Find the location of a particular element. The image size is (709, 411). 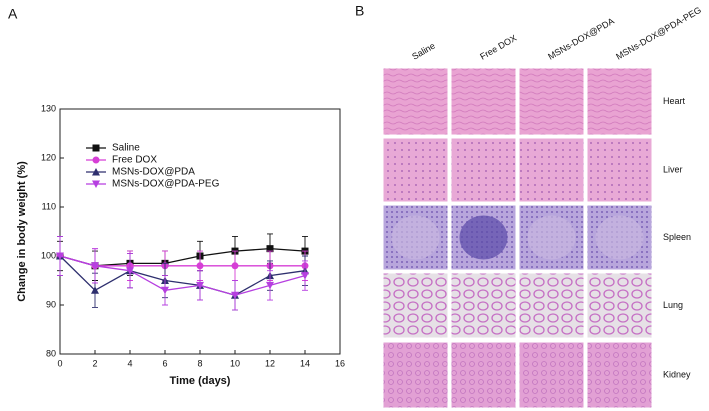

x-tick-label: 12 is located at coordinates (270, 363).